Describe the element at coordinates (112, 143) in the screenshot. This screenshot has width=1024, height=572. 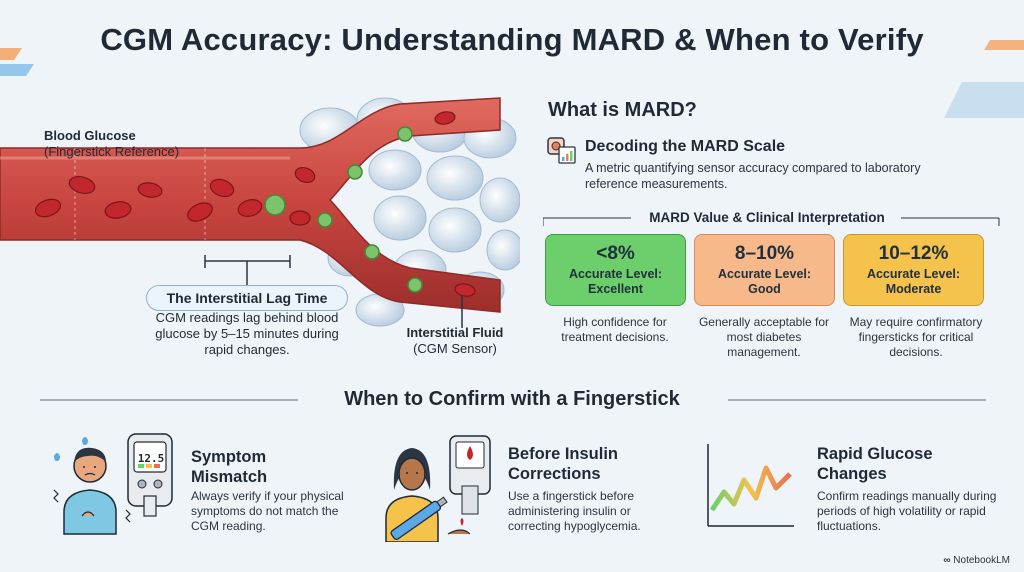
I see `blood-glucose-label: Blood Glucose (Fingerstick Reference)` at that location.